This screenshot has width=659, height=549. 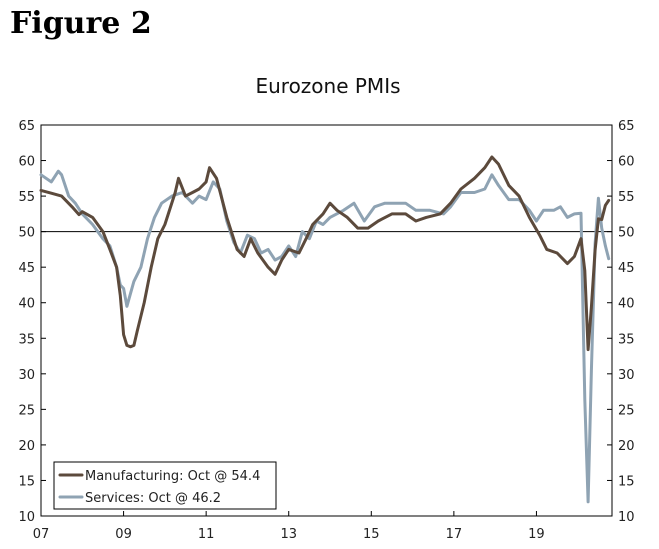 I want to click on y-tick-label-right: 55, so click(x=626, y=197).